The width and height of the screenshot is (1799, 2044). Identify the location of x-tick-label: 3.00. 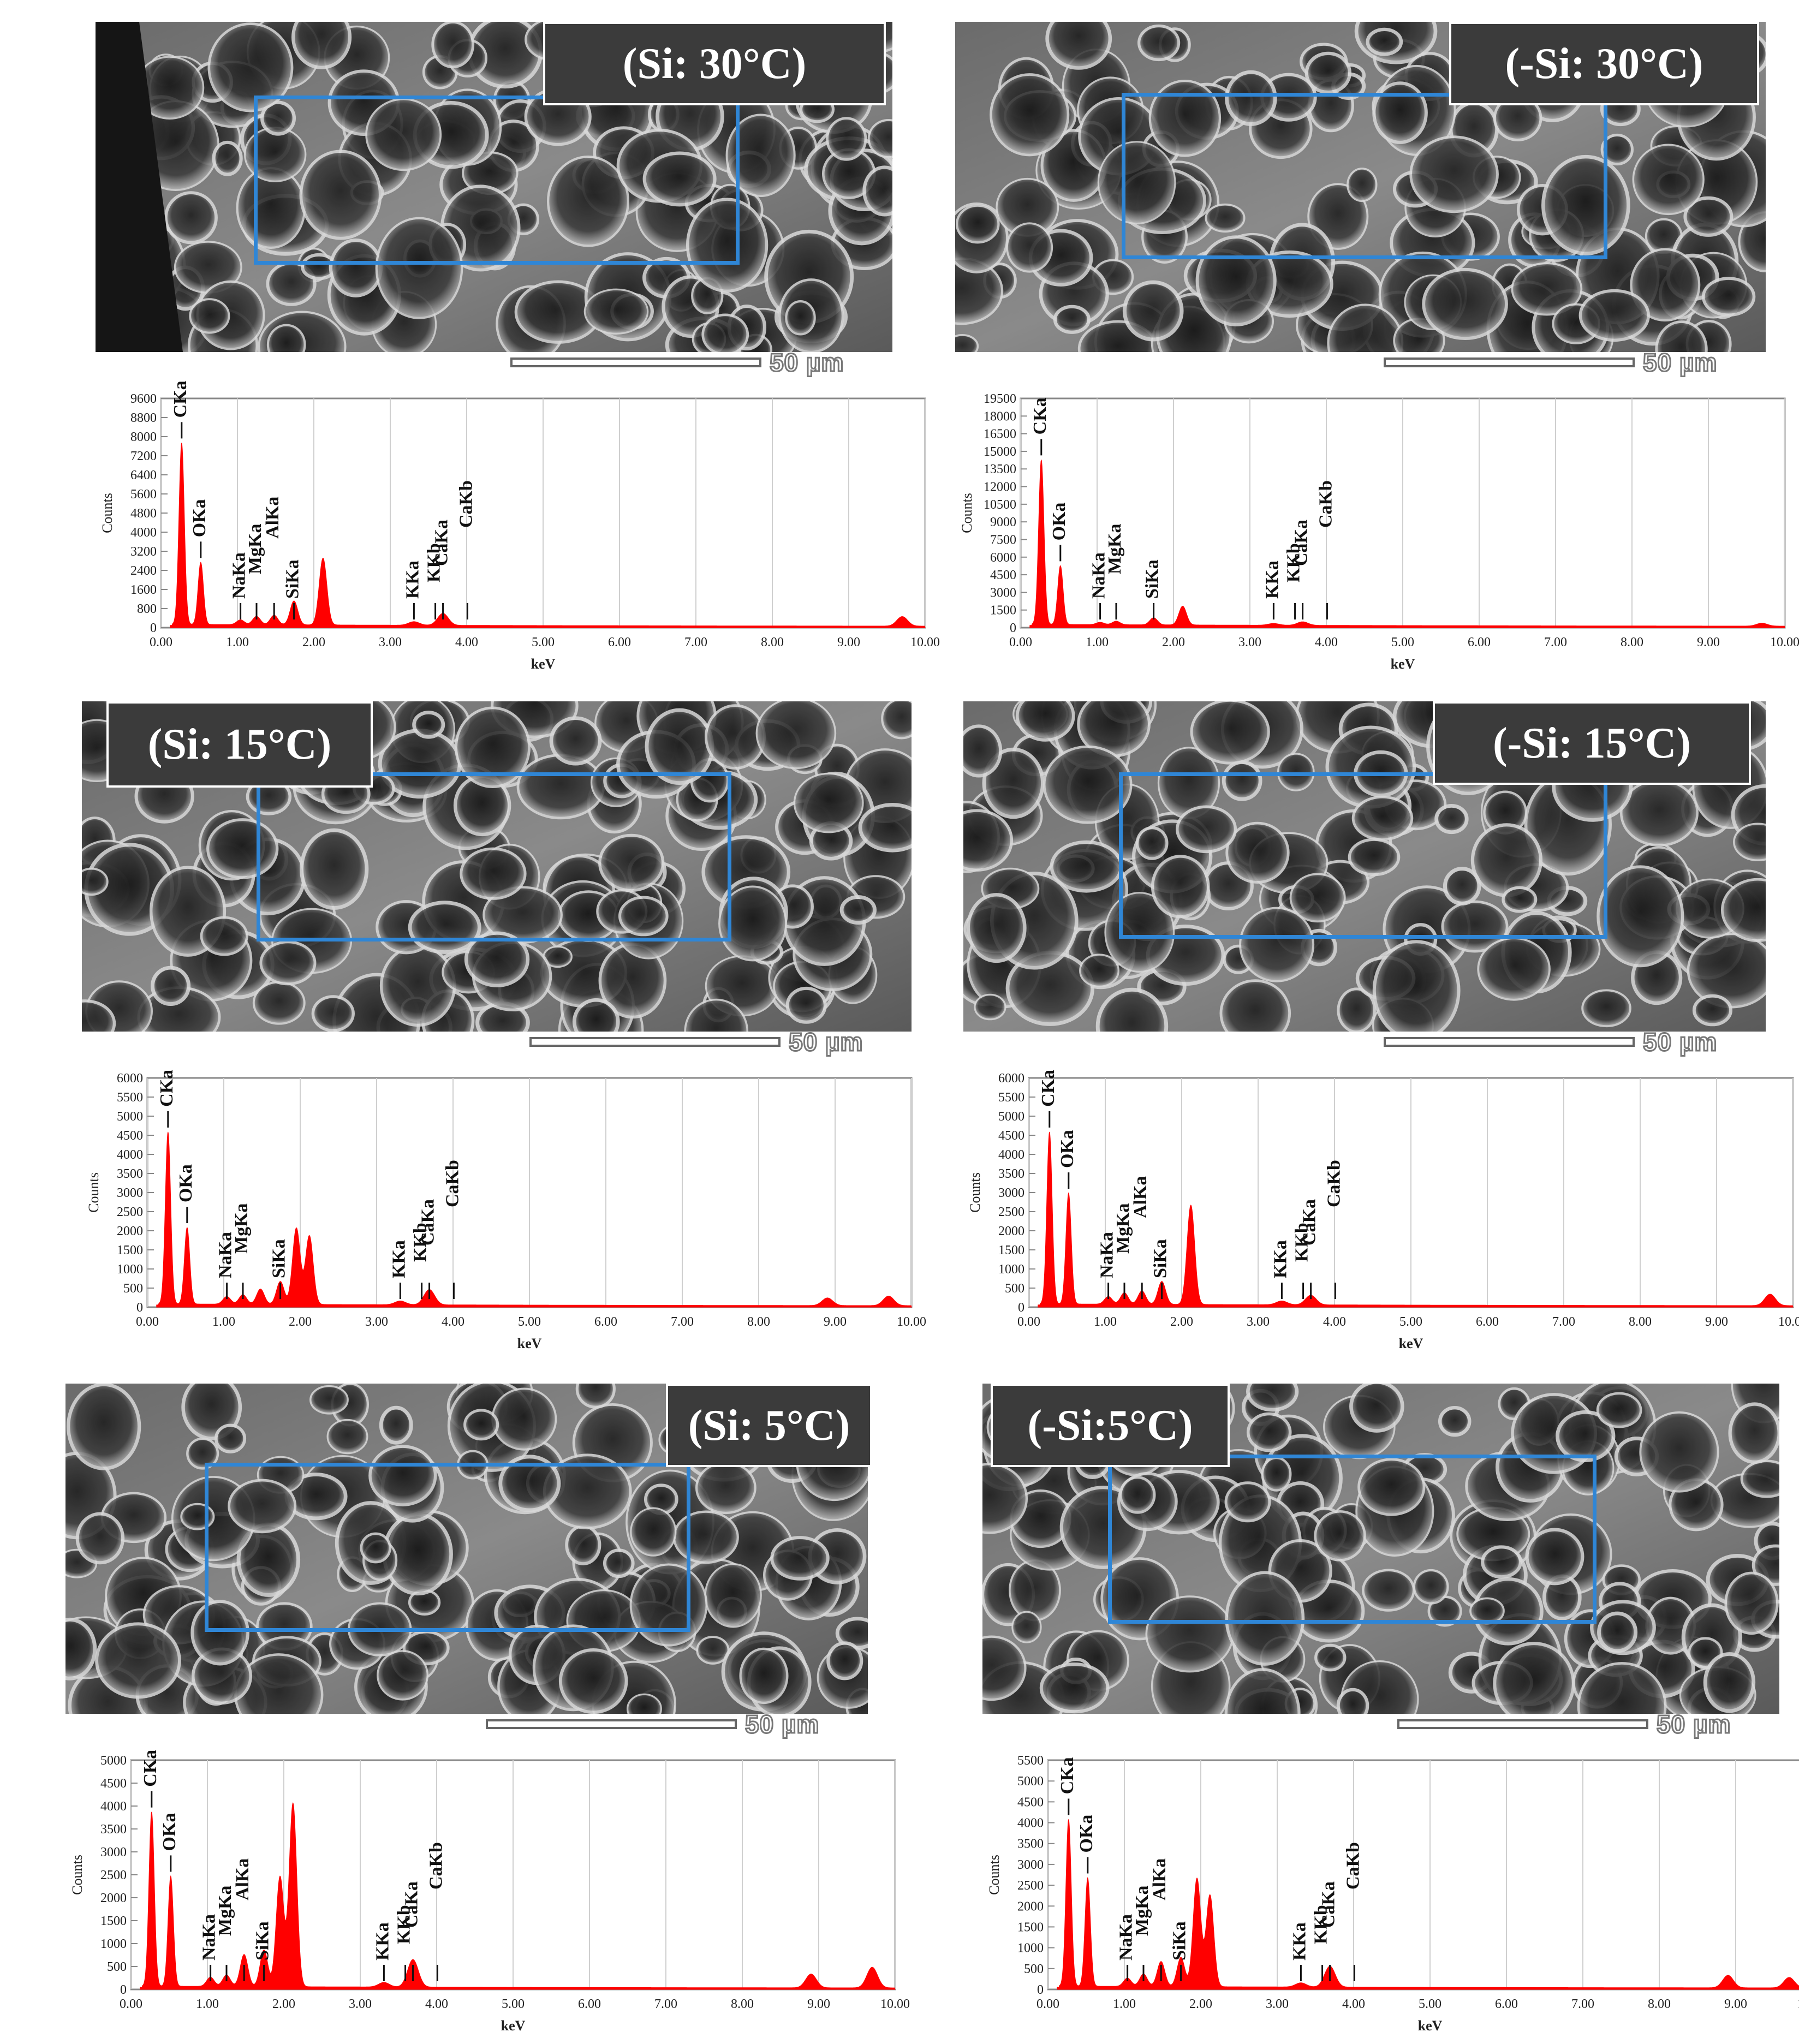
(376, 1322).